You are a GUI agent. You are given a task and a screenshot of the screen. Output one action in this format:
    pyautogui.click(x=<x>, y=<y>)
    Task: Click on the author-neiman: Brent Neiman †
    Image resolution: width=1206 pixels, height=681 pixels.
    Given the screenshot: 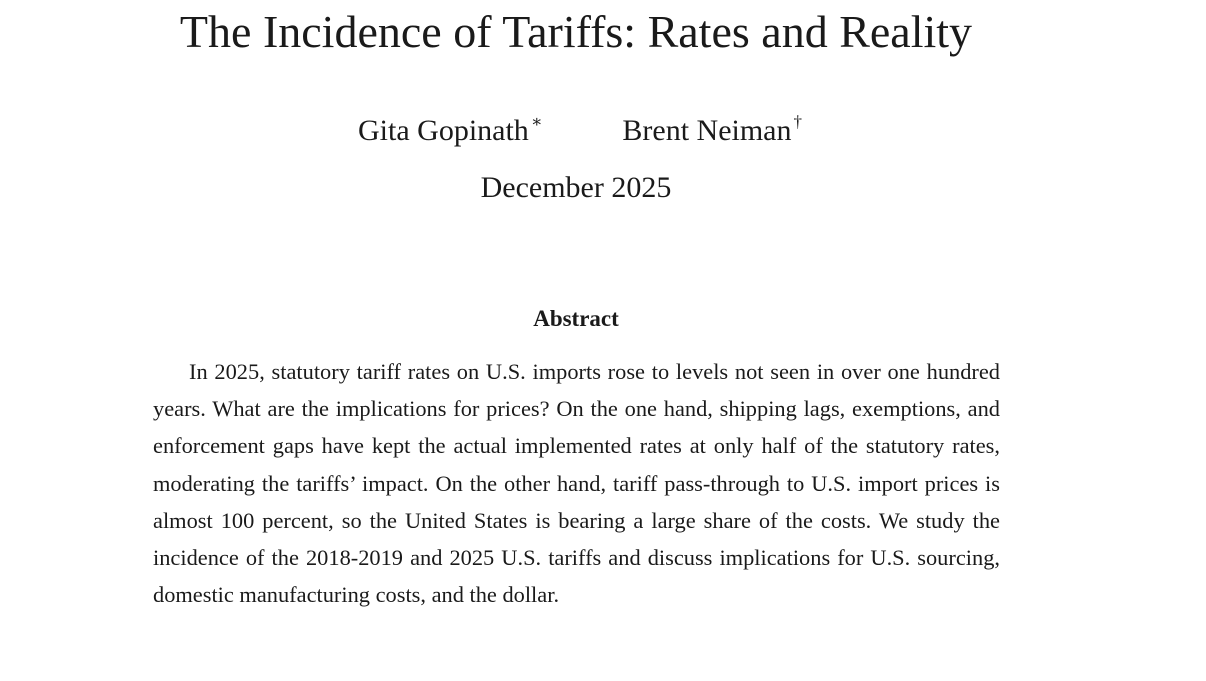 What is the action you would take?
    pyautogui.click(x=712, y=126)
    